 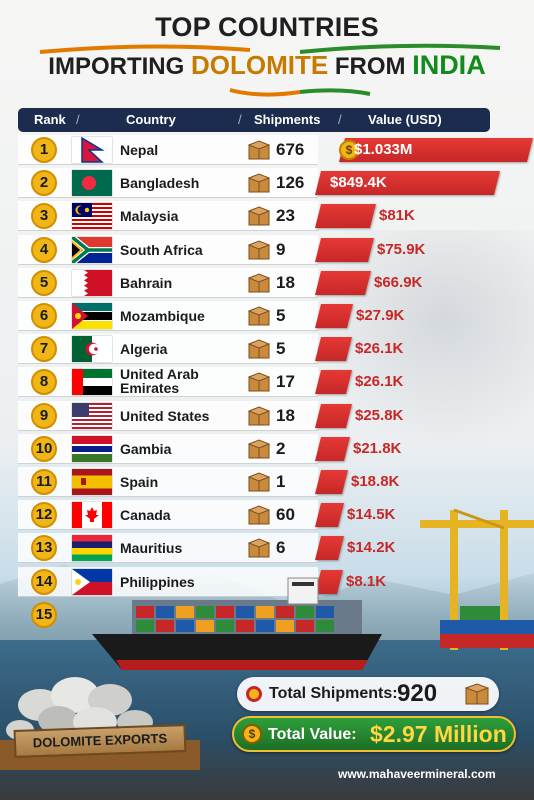 What do you see at coordinates (44, 415) in the screenshot?
I see `rank-badge: 9` at bounding box center [44, 415].